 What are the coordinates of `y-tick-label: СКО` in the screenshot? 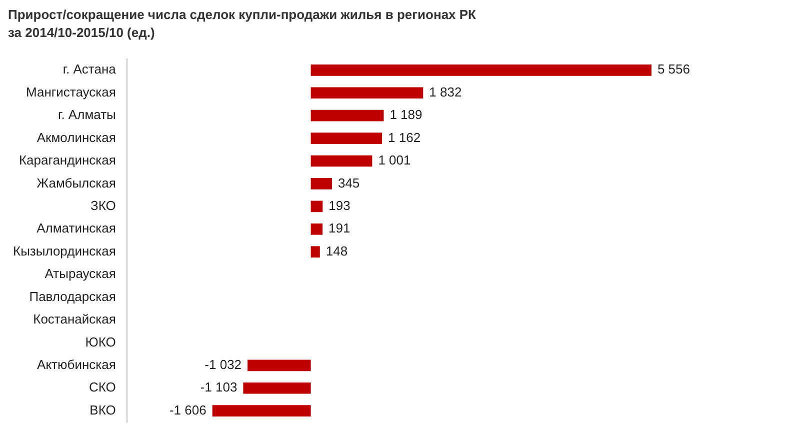 It's located at (102, 387).